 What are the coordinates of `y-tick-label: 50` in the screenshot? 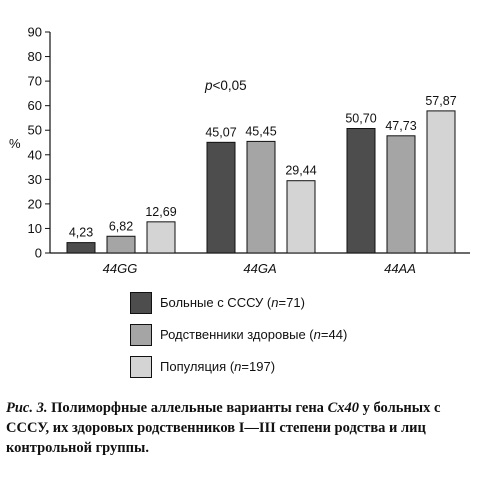 It's located at (35, 130).